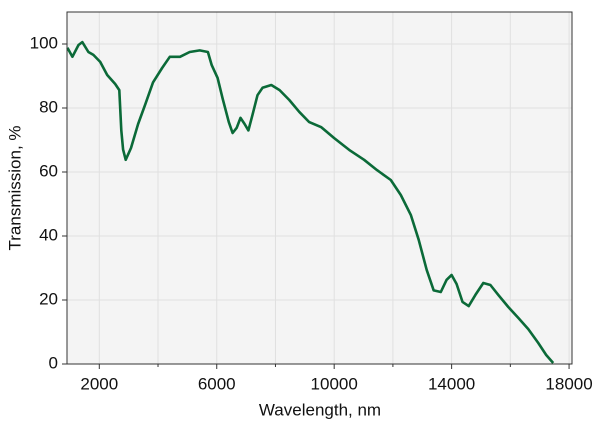 The image size is (600, 427). I want to click on x-tick-label: 2000, so click(99, 383).